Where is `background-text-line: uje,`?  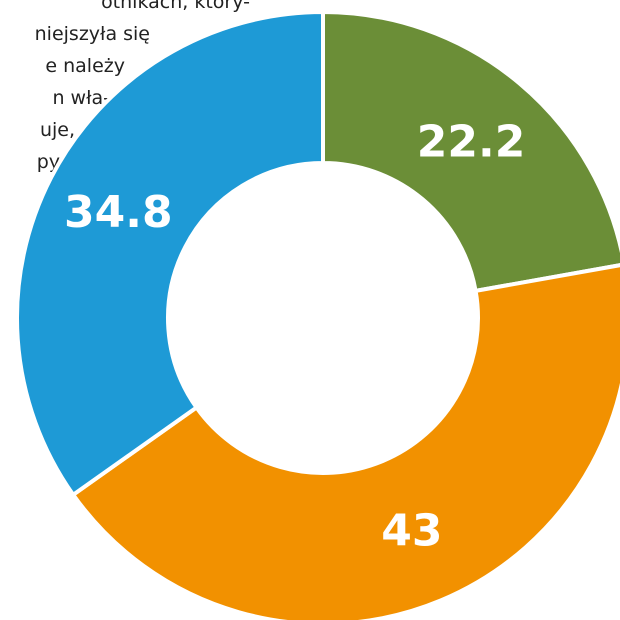 background-text-line: uje, is located at coordinates (57, 130).